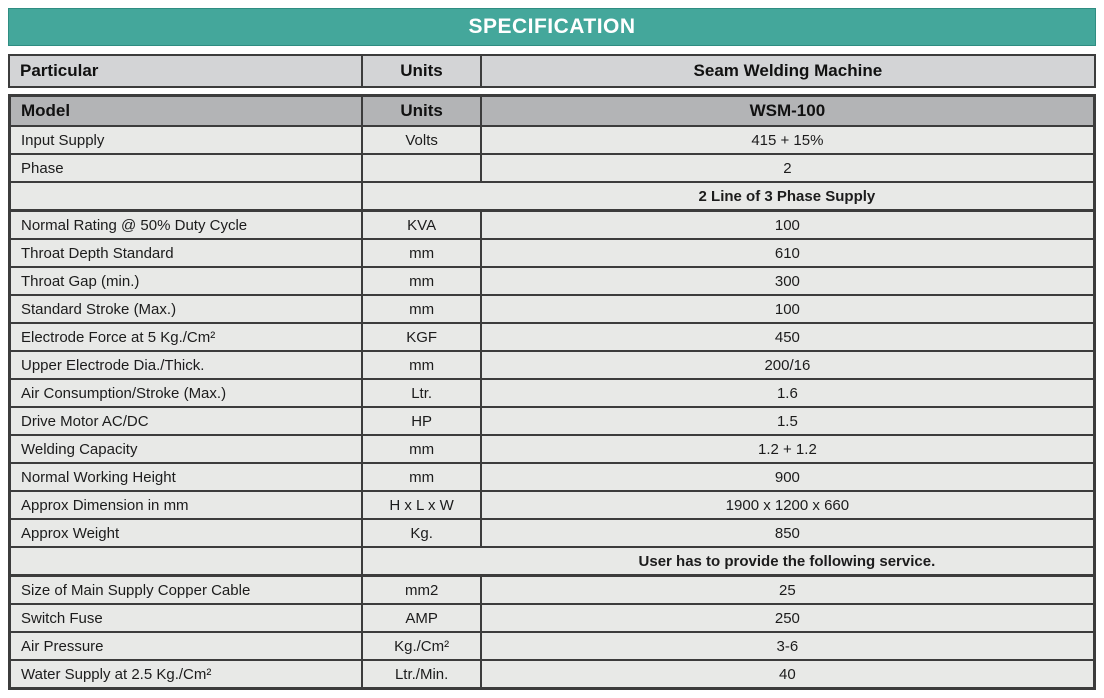 The width and height of the screenshot is (1104, 698). Describe the element at coordinates (787, 365) in the screenshot. I see `cell-value: 200/16` at that location.